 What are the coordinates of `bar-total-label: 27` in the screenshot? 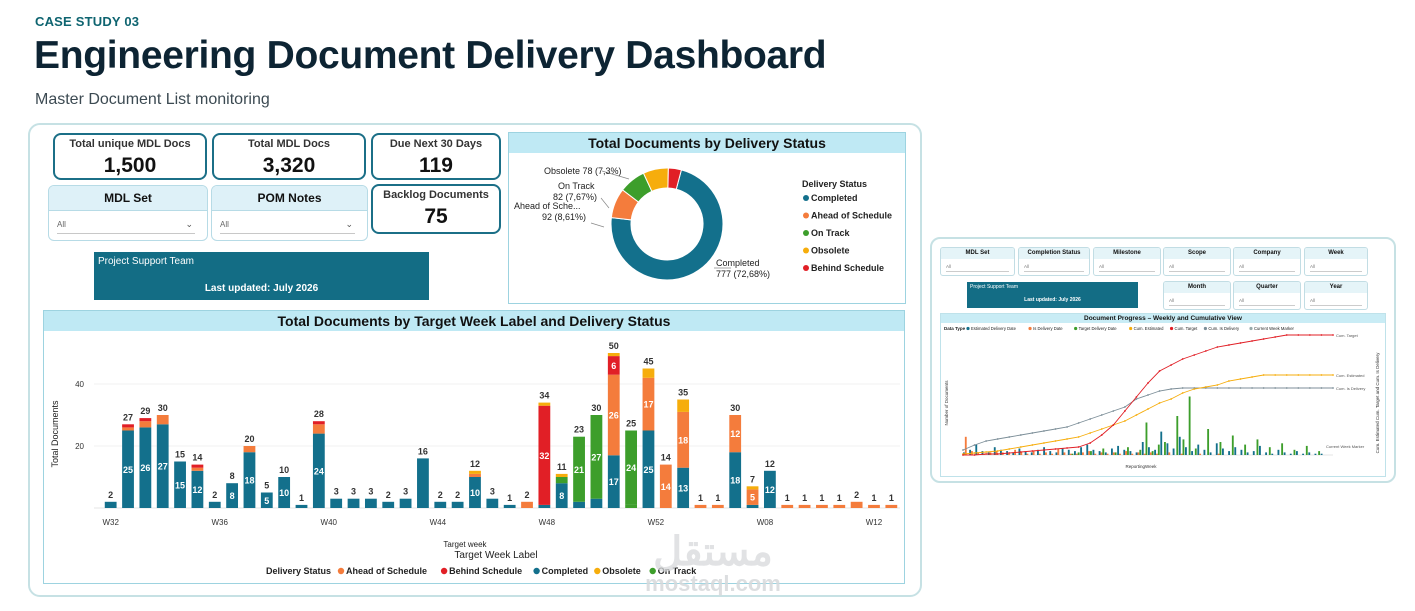 It's located at (128, 417).